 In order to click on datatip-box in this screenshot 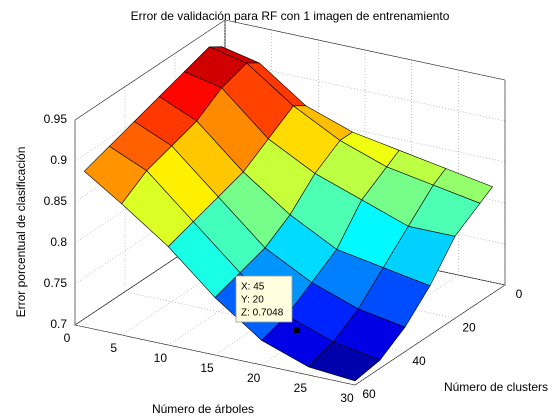, I will do `click(264, 299)`.